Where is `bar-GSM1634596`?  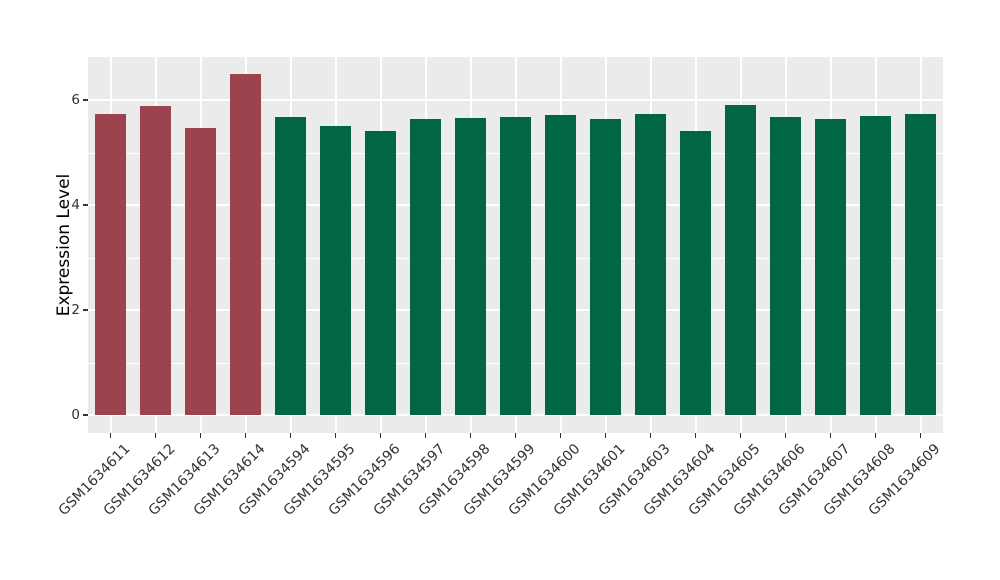 bar-GSM1634596 is located at coordinates (380, 272).